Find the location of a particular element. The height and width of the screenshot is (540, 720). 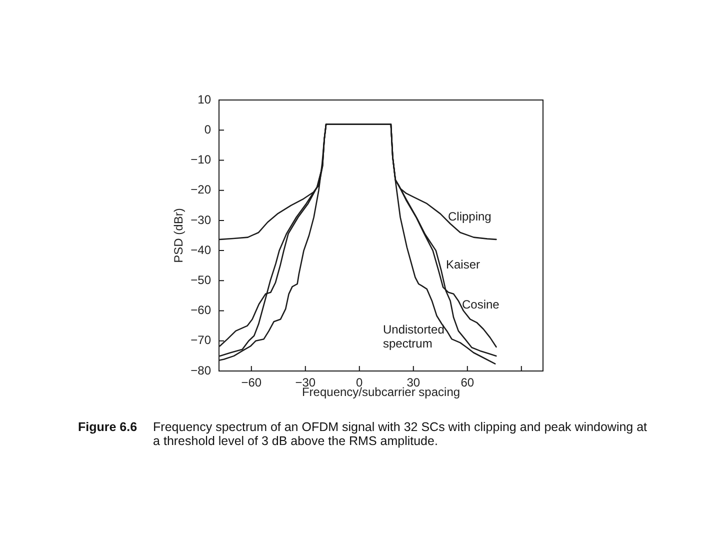

y-tick-label: 0 is located at coordinates (208, 129).